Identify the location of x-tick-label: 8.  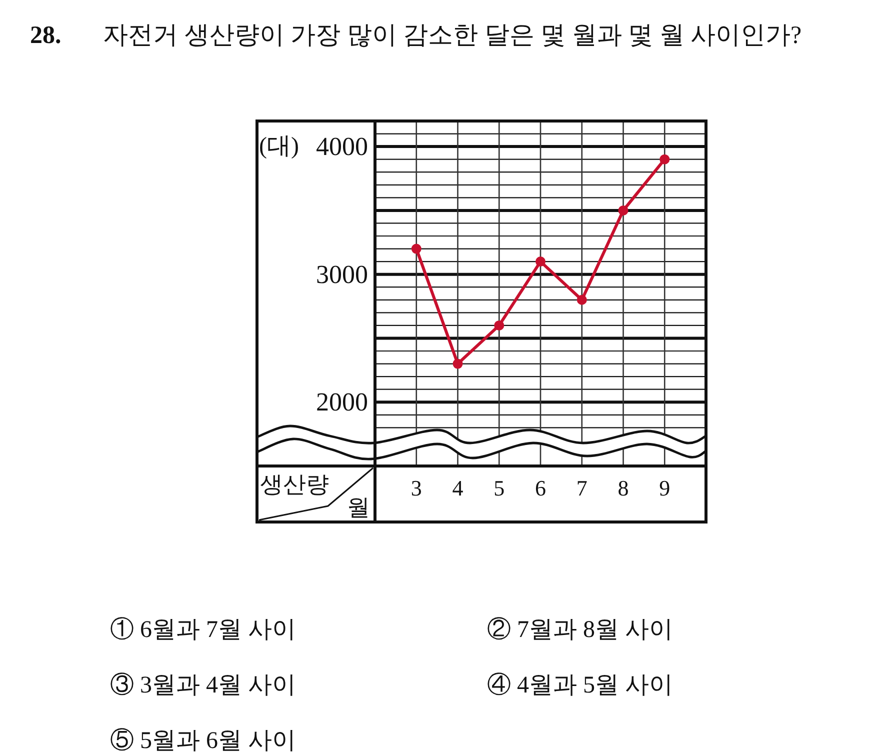
(623, 488).